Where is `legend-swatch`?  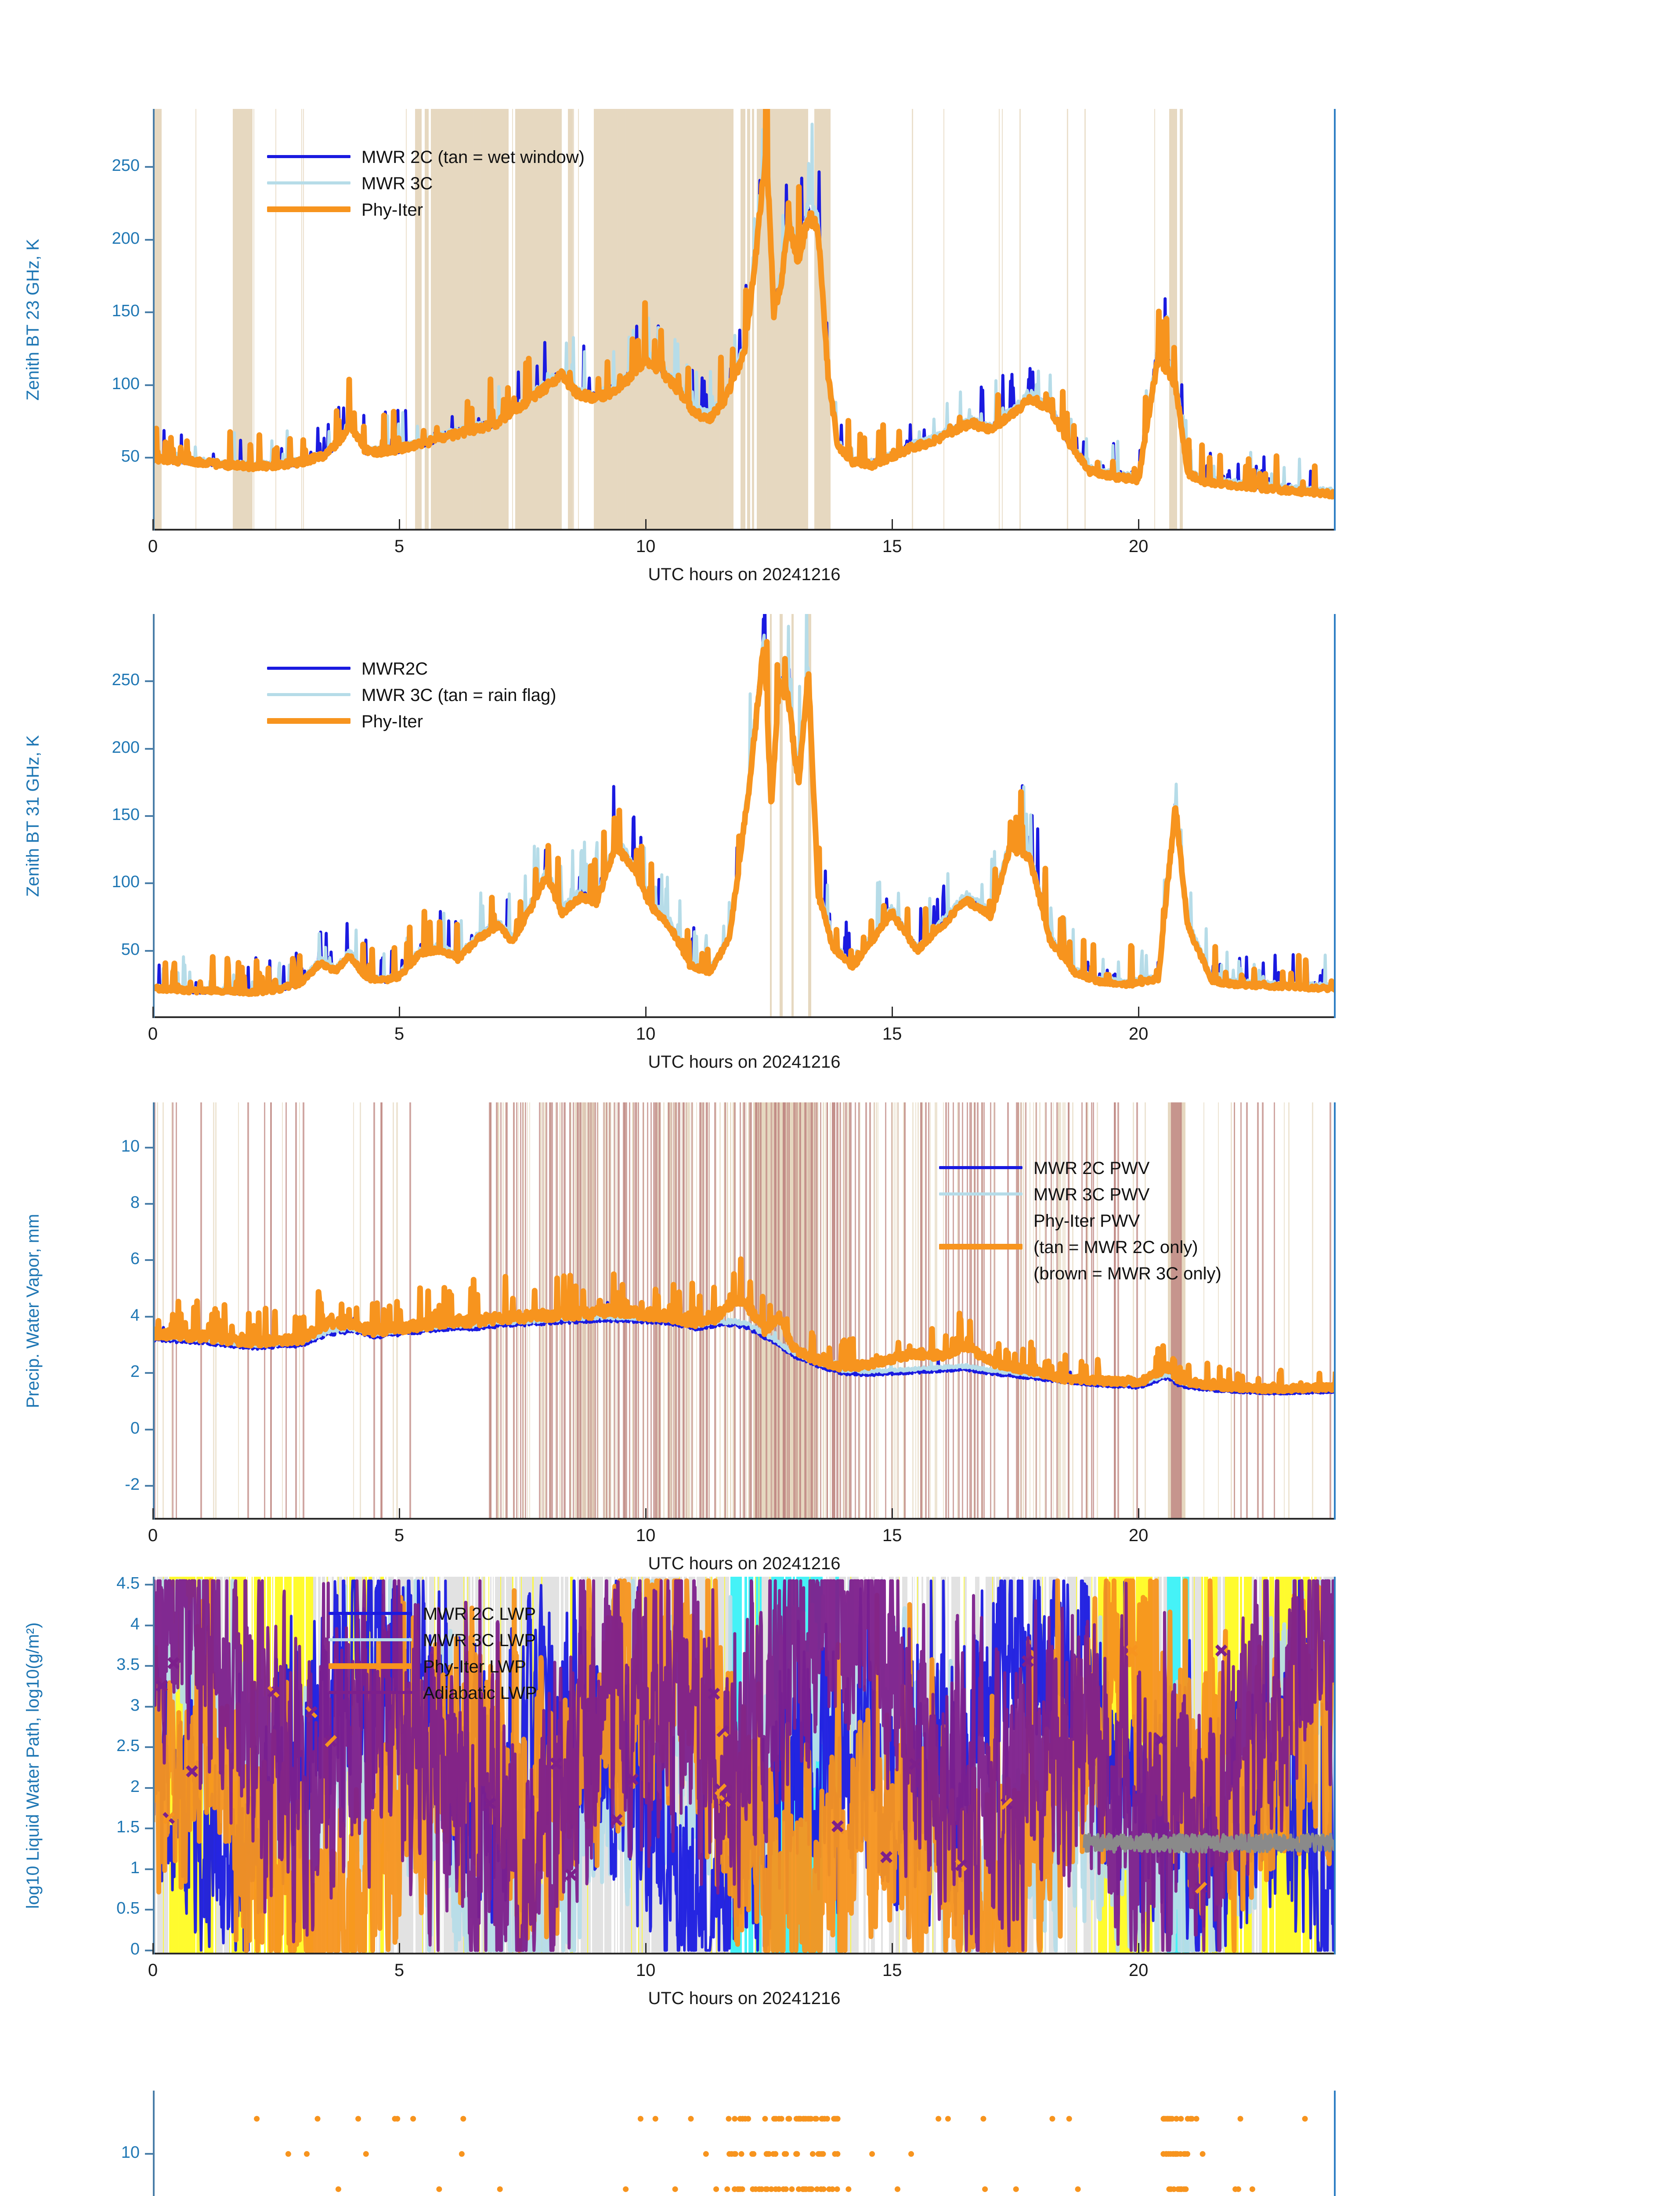
legend-swatch is located at coordinates (308, 182).